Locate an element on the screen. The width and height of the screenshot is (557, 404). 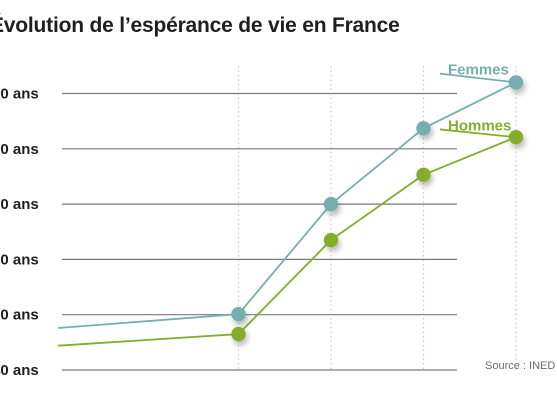
y-tick-label-70: 70 ans is located at coordinates (19, 204).